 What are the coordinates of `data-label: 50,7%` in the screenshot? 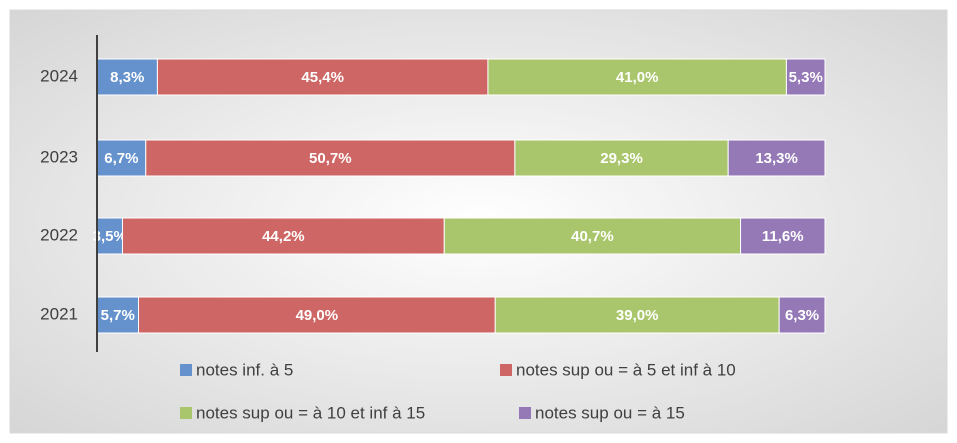 It's located at (330, 158).